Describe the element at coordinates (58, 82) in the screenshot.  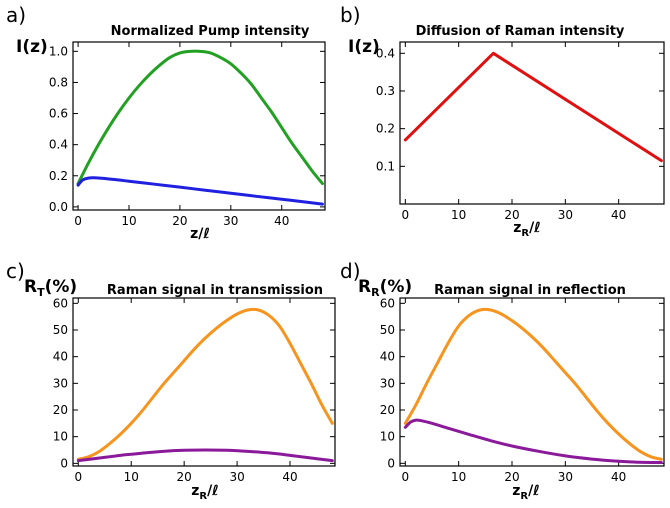
I see `y-tick-label: 0.8` at that location.